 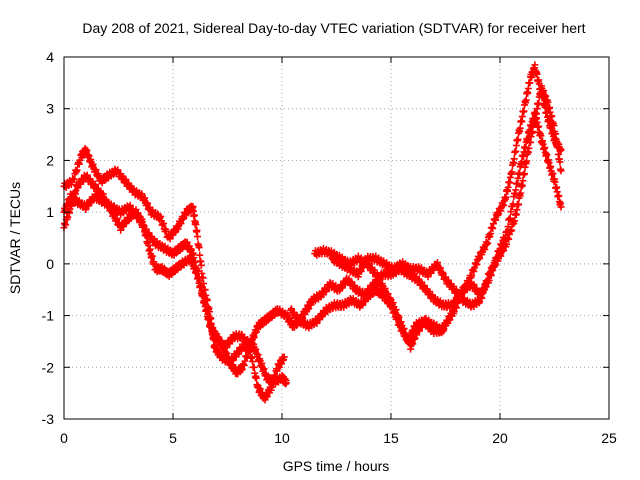 What do you see at coordinates (64, 438) in the screenshot?
I see `x-tick-label: 0` at bounding box center [64, 438].